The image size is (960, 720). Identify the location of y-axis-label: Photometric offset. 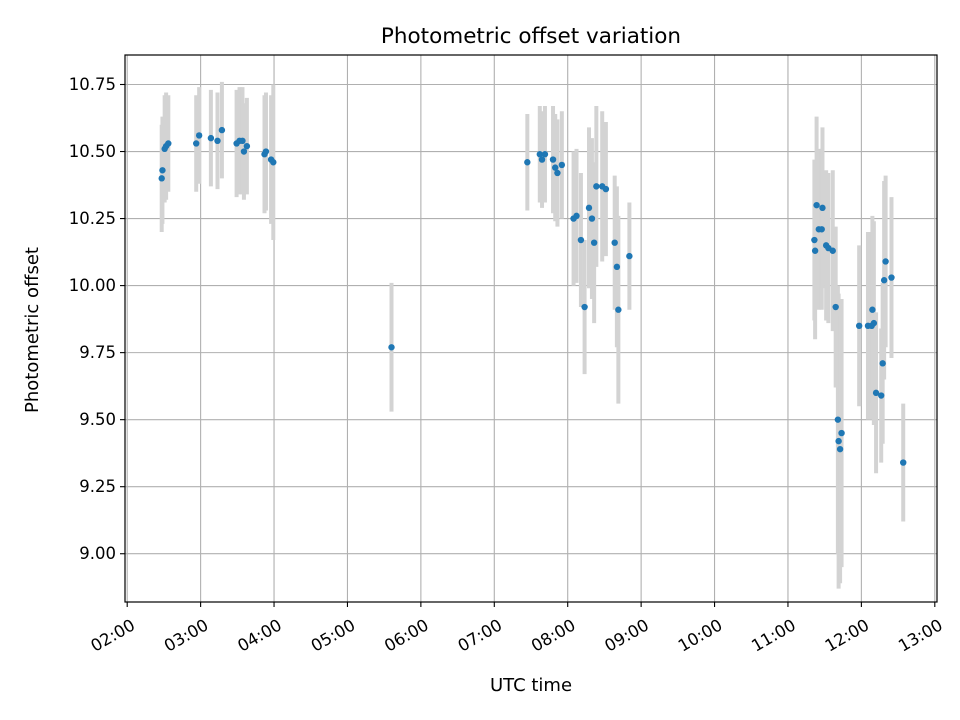
(32, 330).